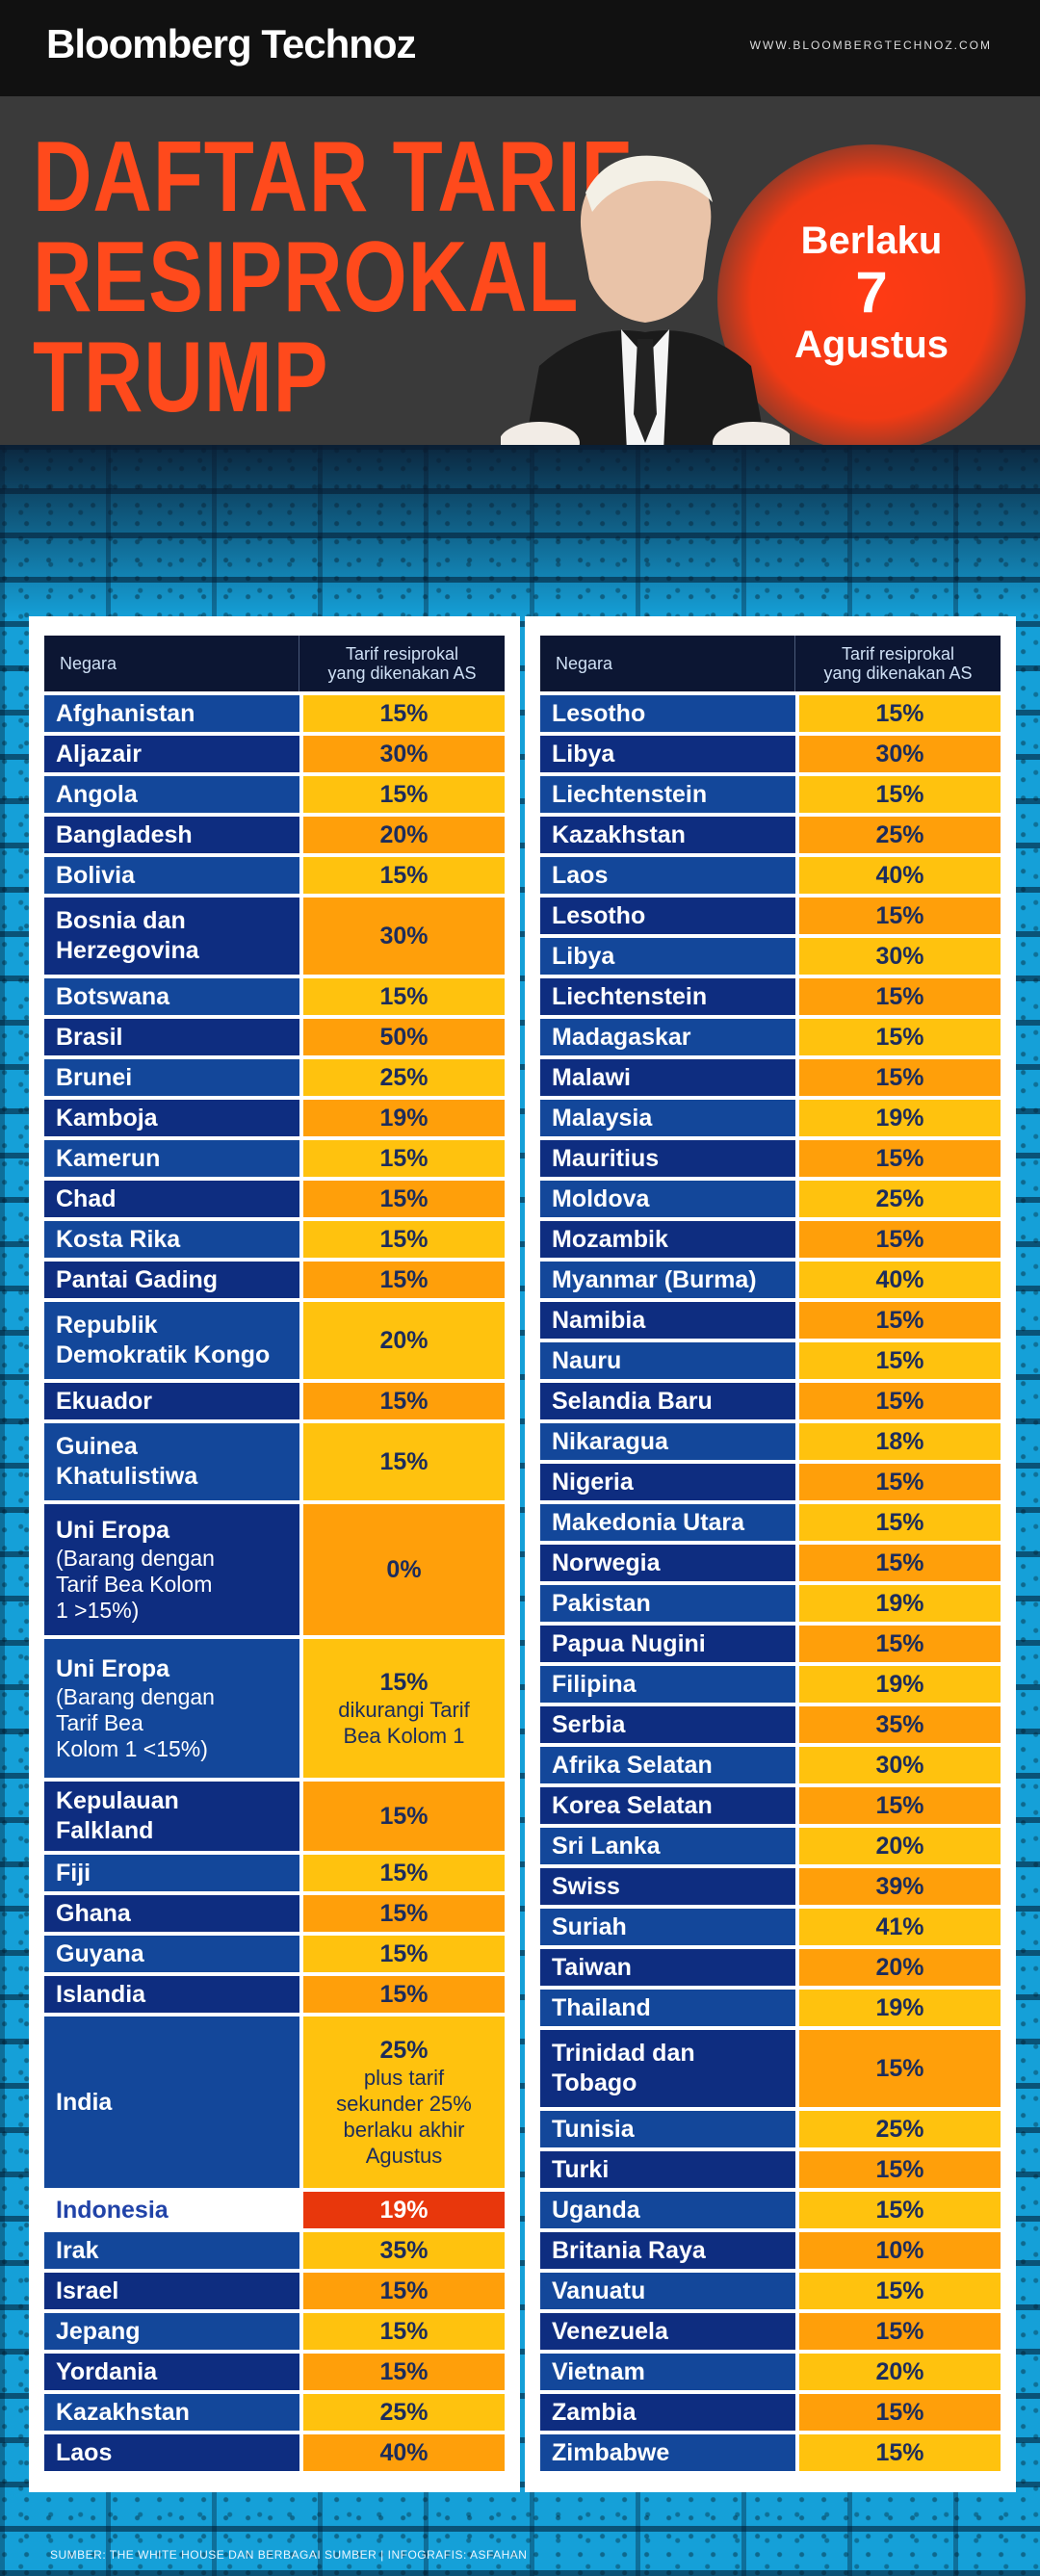 The height and width of the screenshot is (2576, 1040). What do you see at coordinates (770, 2068) in the screenshot?
I see `table-row: Trinidad dan Tobago 15%` at bounding box center [770, 2068].